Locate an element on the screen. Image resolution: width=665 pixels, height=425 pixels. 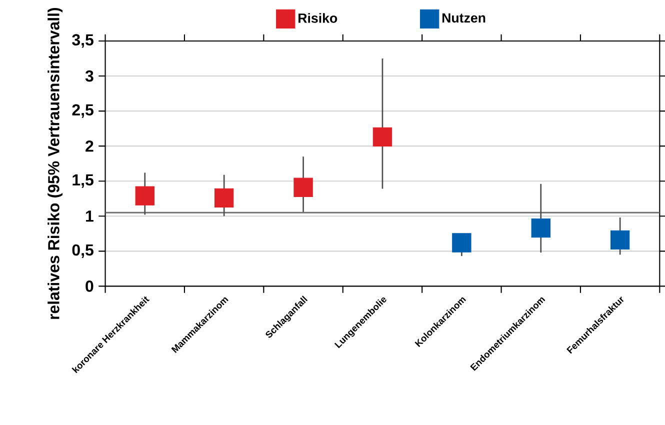
y-tick-label: 3 is located at coordinates (89, 76).